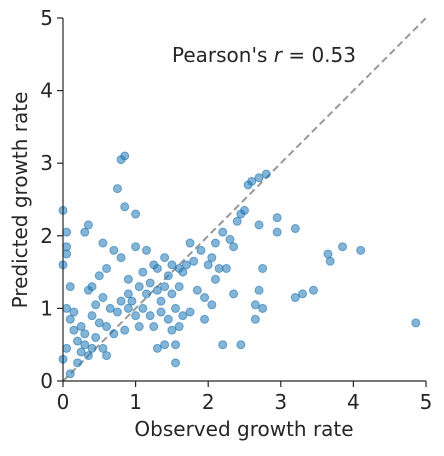 This screenshot has width=444, height=456. Describe the element at coordinates (46, 91) in the screenshot. I see `y-tick-label: 4` at that location.